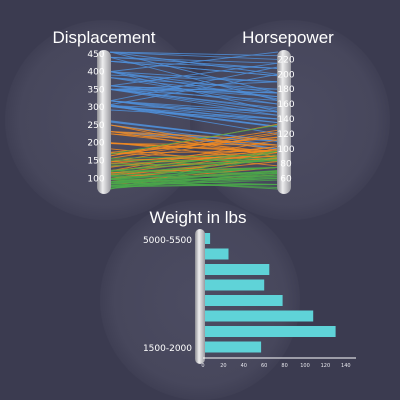 This screenshot has width=400, height=400. What do you see at coordinates (200, 296) in the screenshot?
I see `weight-axis-bar` at bounding box center [200, 296].